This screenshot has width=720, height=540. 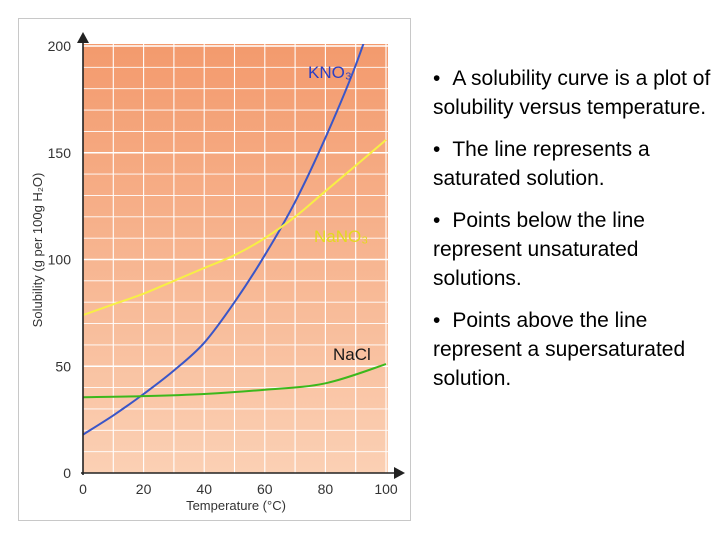 I want to click on x-tick-label: 80, so click(x=326, y=489).